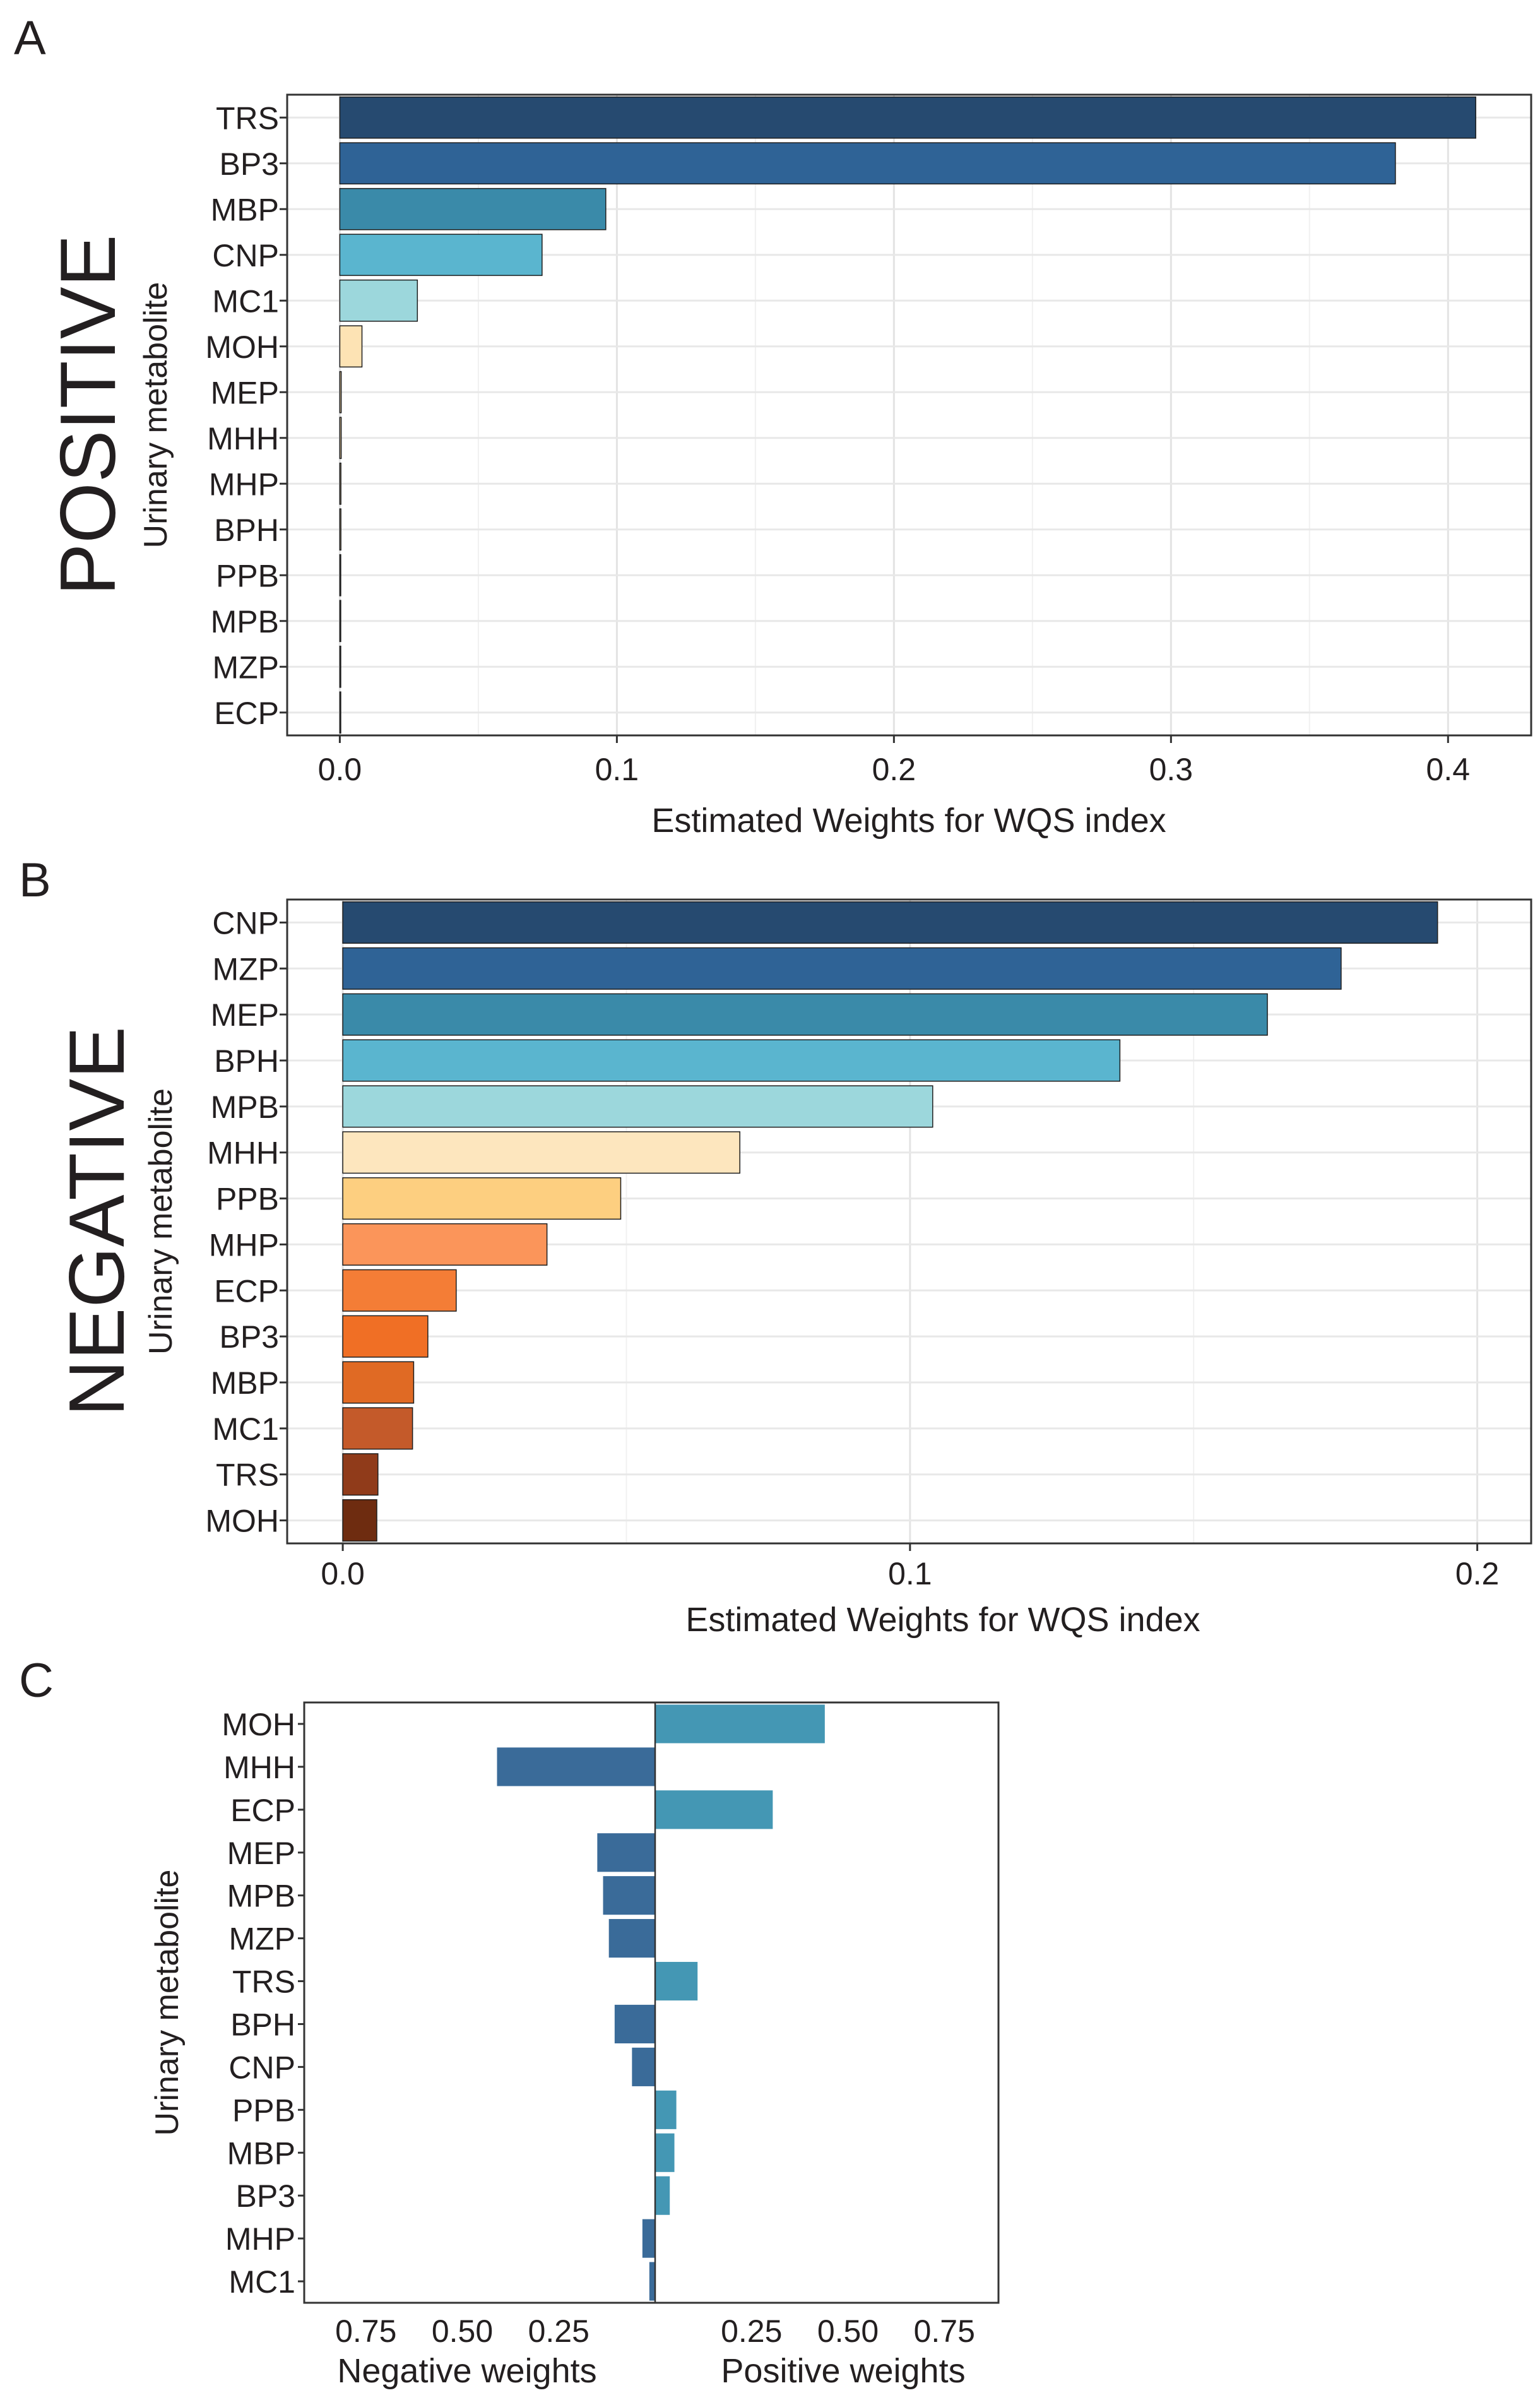  What do you see at coordinates (558, 2331) in the screenshot?
I see `x-tick-label: 0.25` at bounding box center [558, 2331].